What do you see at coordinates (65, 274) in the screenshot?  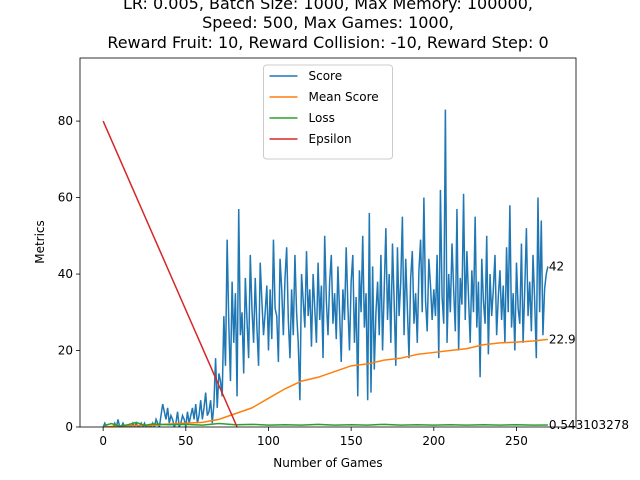 I see `y-tick-label: 40` at bounding box center [65, 274].